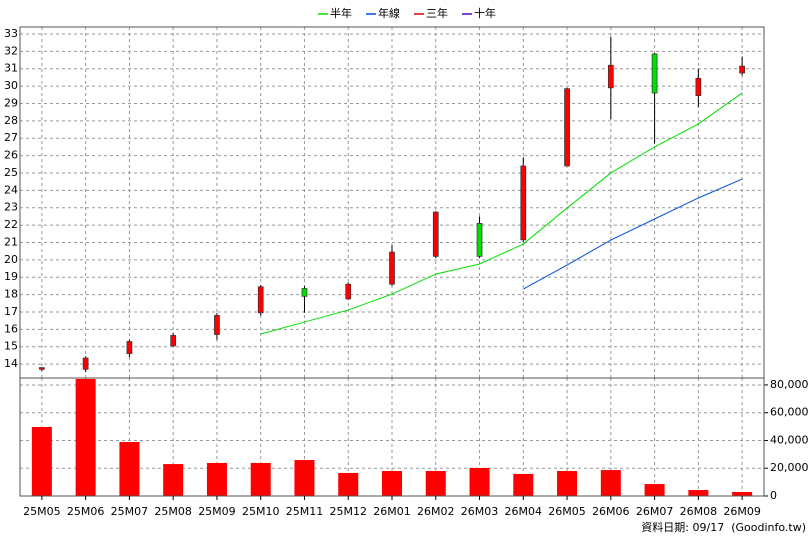  What do you see at coordinates (11, 50) in the screenshot?
I see `y-tick-label: 32` at bounding box center [11, 50].